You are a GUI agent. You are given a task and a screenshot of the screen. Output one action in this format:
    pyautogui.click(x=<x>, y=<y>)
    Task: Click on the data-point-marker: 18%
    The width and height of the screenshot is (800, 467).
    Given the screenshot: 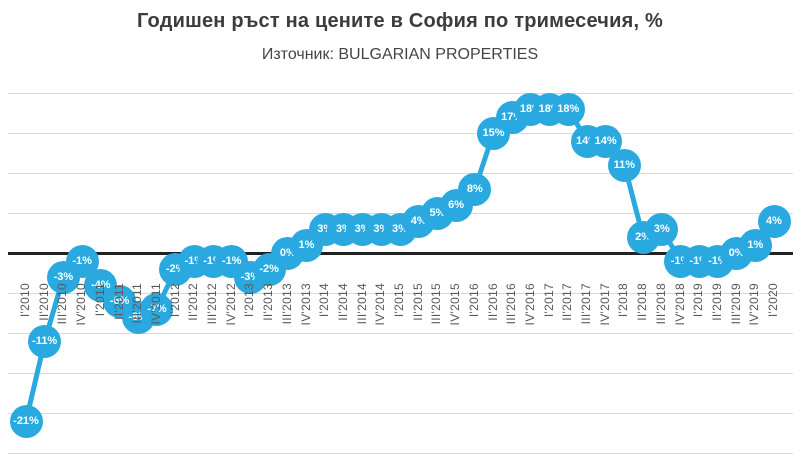 What is the action you would take?
    pyautogui.click(x=568, y=109)
    